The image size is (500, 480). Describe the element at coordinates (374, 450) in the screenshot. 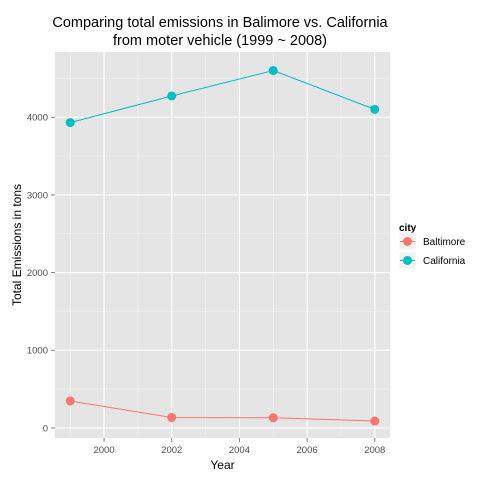

I see `x-tick-label: 2008` at that location.